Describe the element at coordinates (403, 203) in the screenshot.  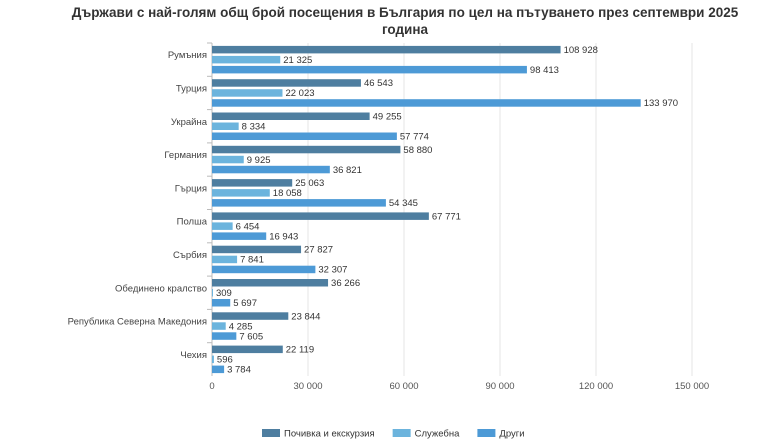
I see `value-label: 54 345` at that location.